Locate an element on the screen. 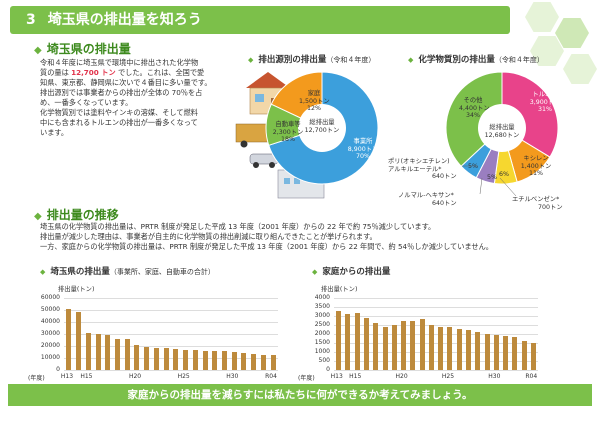 Image resolution: width=600 pixels, height=424 pixels. pie-source-hole is located at coordinates (322, 128).